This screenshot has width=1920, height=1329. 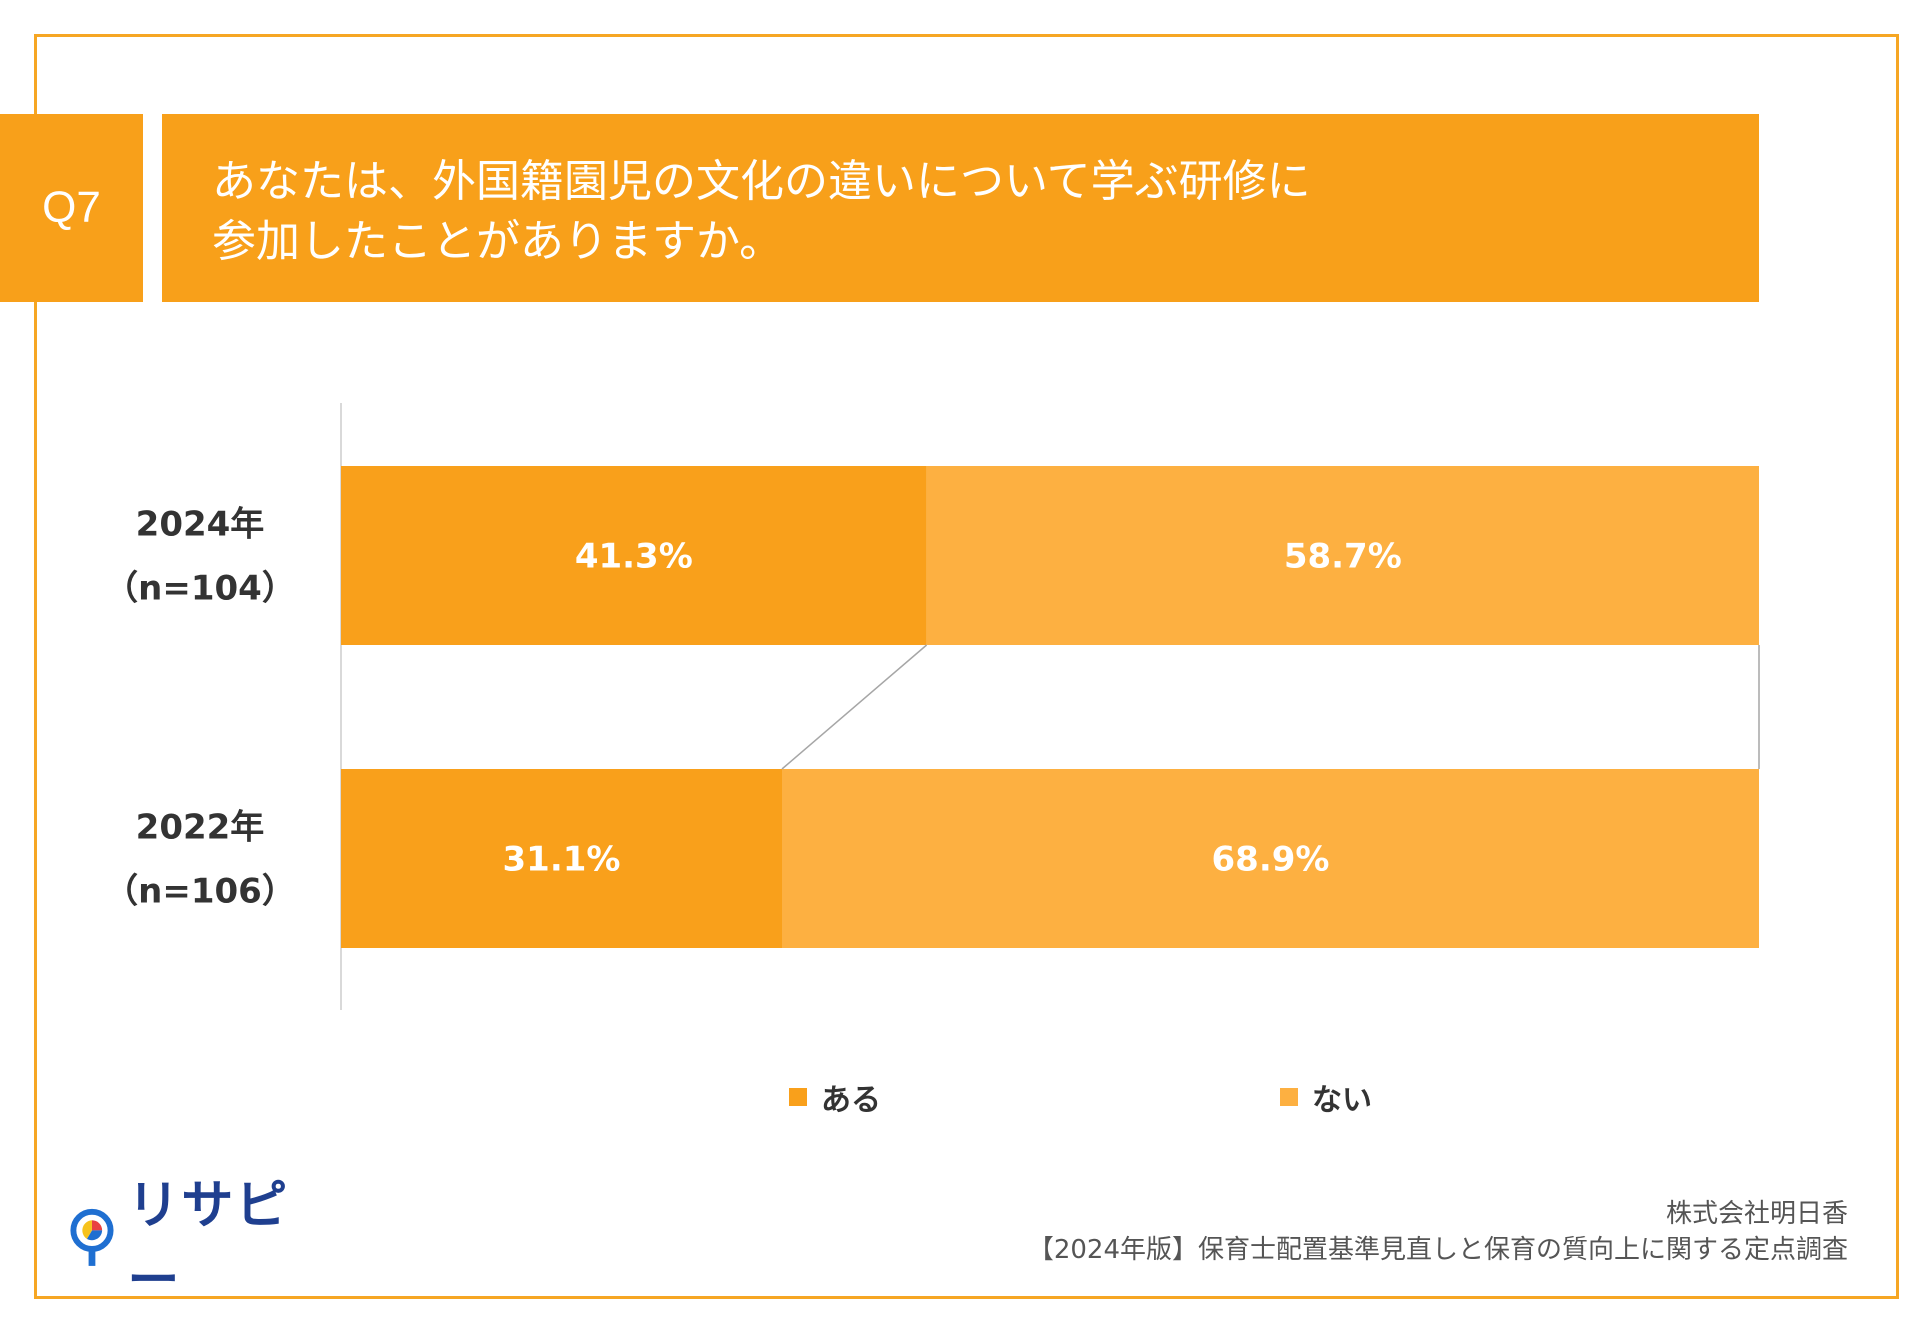 I want to click on legend-label-aru: ある, so click(x=851, y=1100).